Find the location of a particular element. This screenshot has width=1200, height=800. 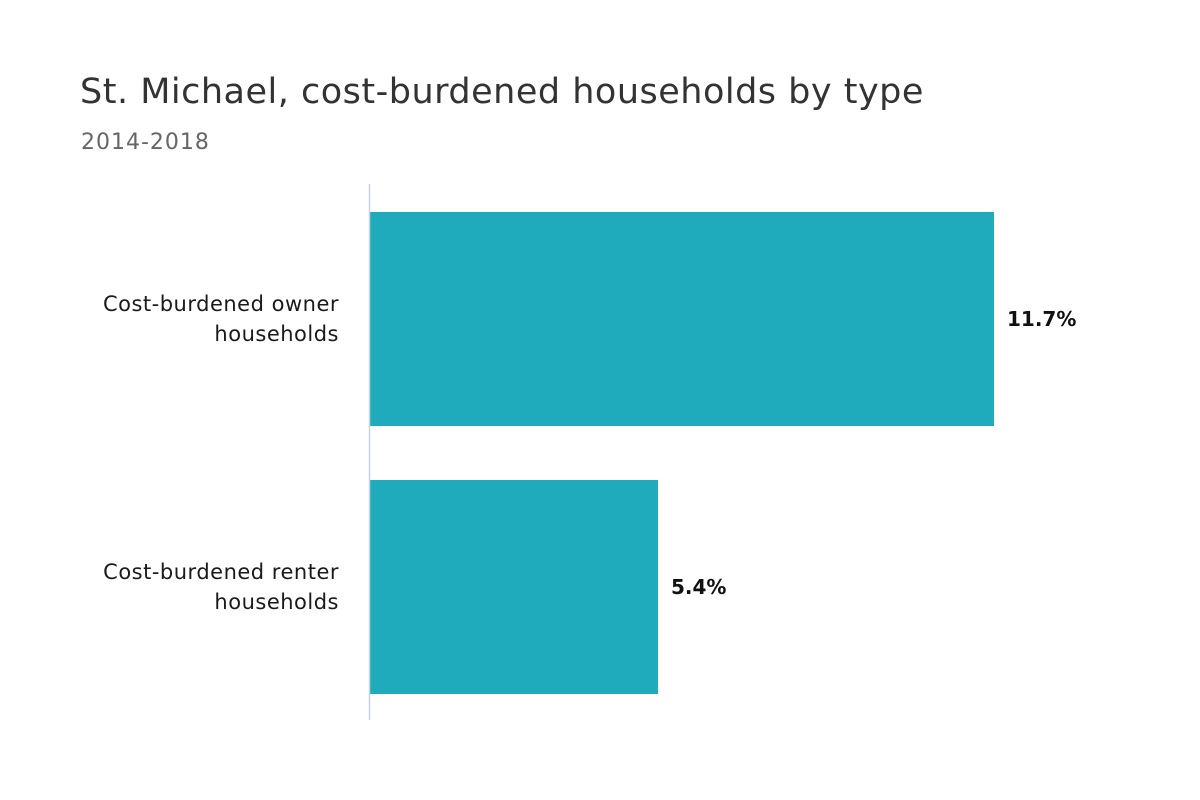

category-label-1: Cost-burdened renter households is located at coordinates (221, 587).